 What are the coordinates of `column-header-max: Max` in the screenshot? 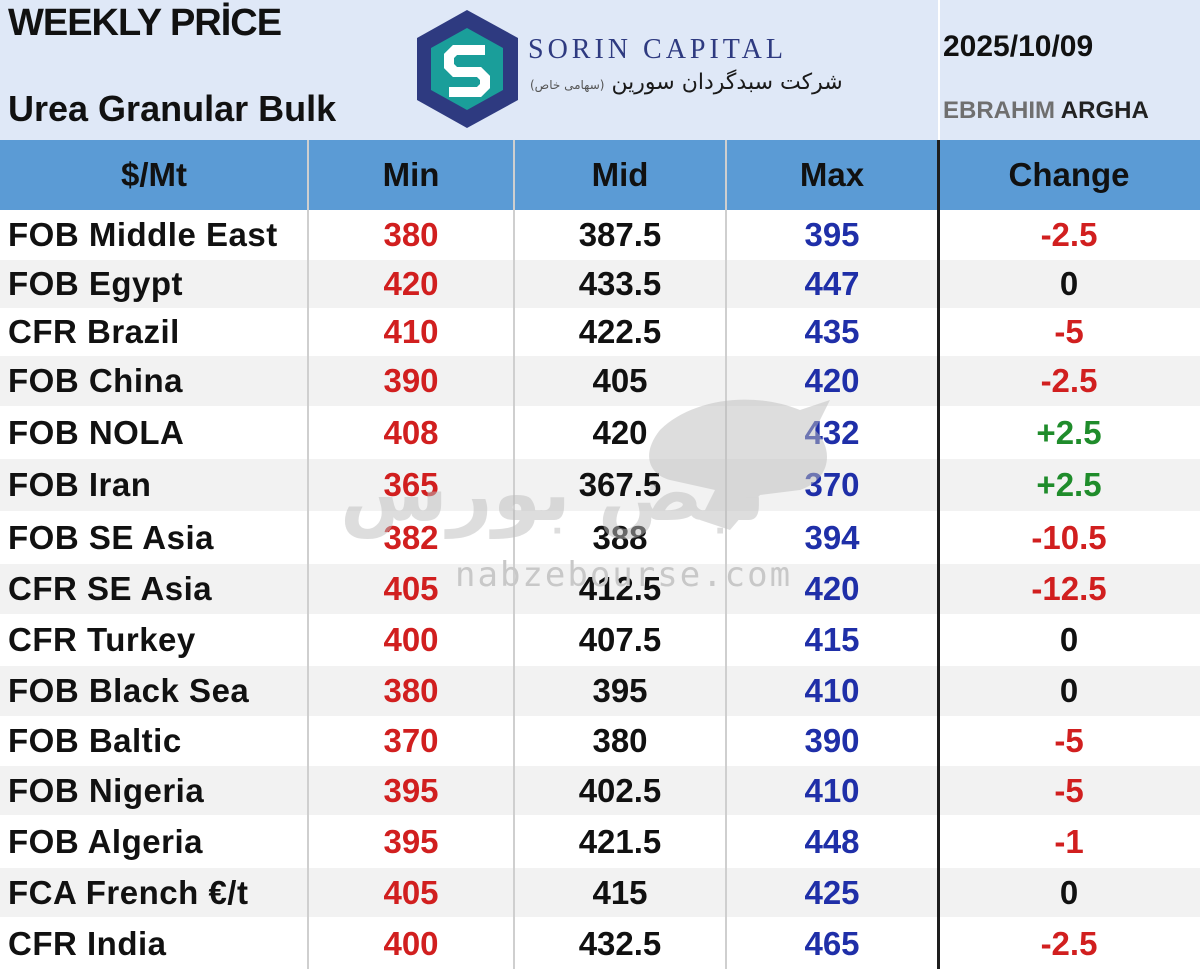 It's located at (832, 174).